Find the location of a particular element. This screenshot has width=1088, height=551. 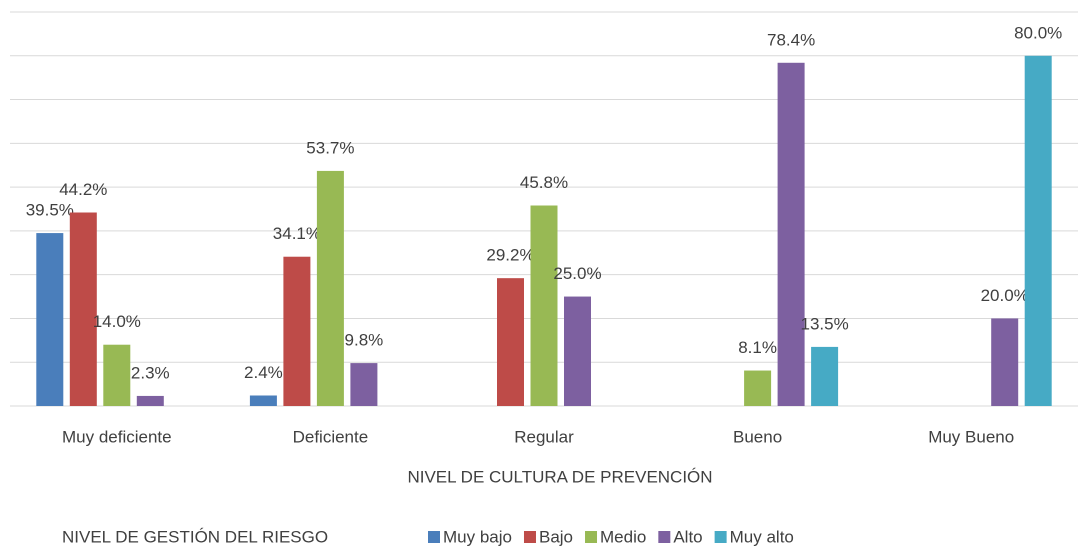

data-label: 2.4% is located at coordinates (263, 372).